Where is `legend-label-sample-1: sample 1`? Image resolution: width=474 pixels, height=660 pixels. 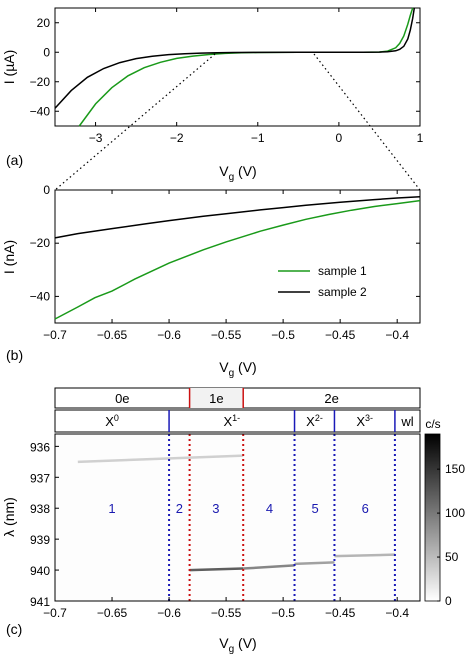
legend-label-sample-1: sample 1 is located at coordinates (342, 271).